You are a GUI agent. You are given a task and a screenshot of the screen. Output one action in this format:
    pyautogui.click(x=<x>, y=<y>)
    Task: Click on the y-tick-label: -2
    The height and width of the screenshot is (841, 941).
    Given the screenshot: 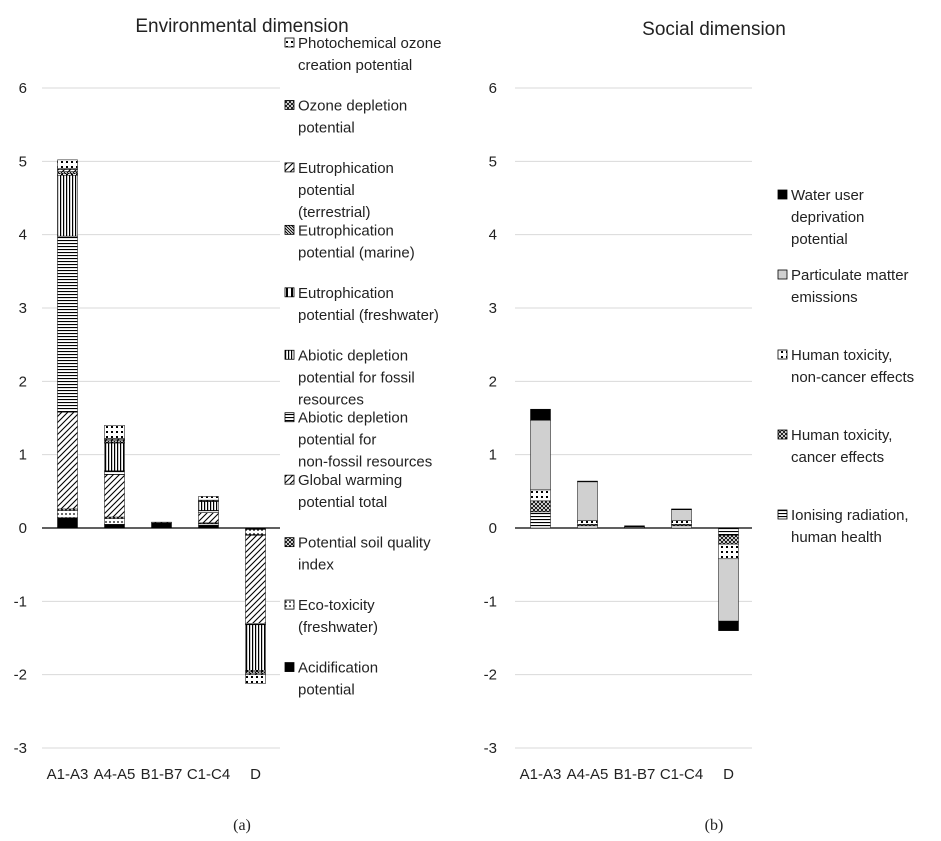 What is the action you would take?
    pyautogui.click(x=490, y=675)
    